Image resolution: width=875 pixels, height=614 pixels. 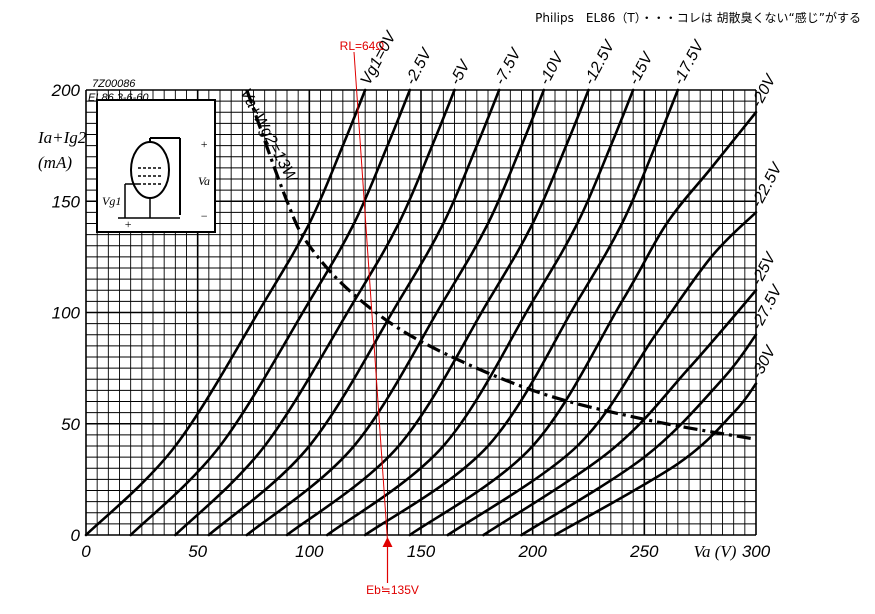 What do you see at coordinates (204, 144) in the screenshot?
I see `inset-plus-label: +` at bounding box center [204, 144].